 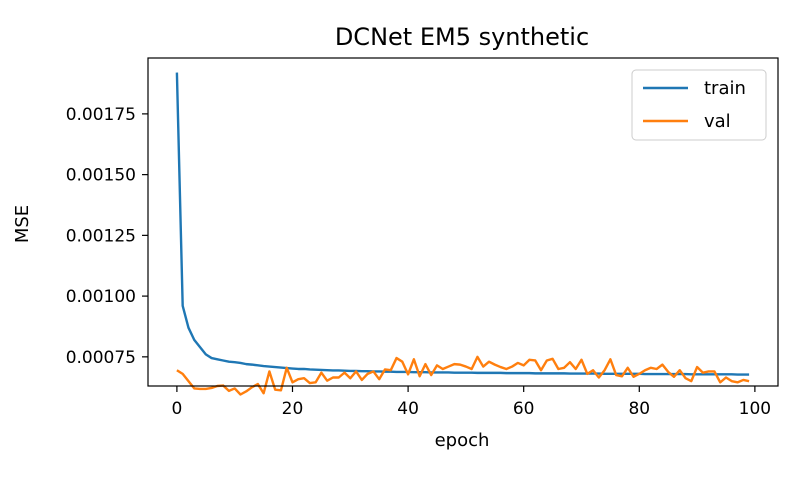 I want to click on chart-title: DCNet EM5 synthetic, so click(x=462, y=37).